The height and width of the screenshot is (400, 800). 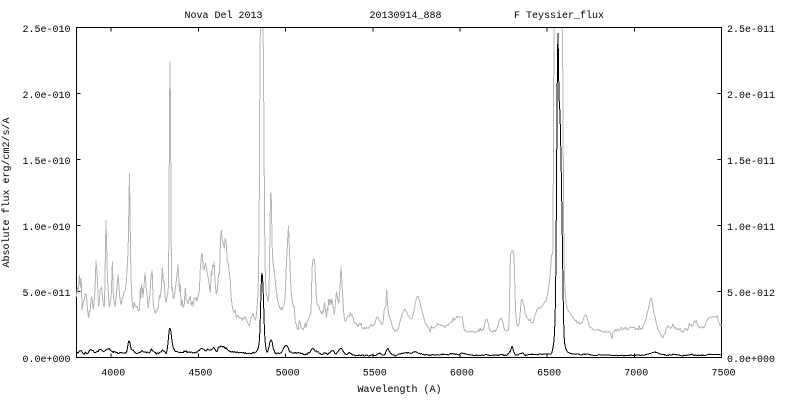 What do you see at coordinates (7, 192) in the screenshot?
I see `svg-text: Absolute flux erg/cm2/s/A` at bounding box center [7, 192].